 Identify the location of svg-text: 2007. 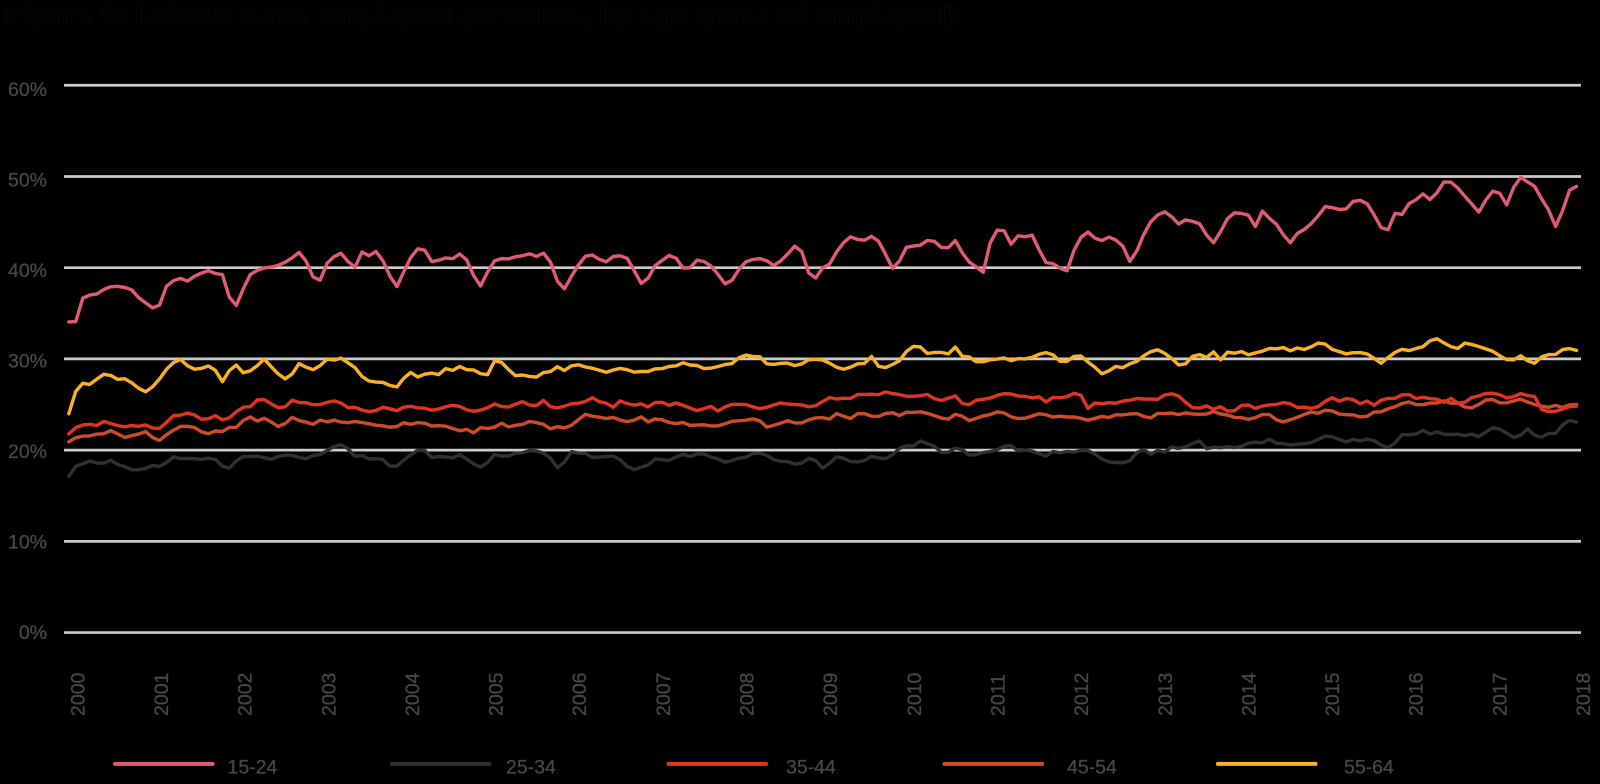
(664, 694).